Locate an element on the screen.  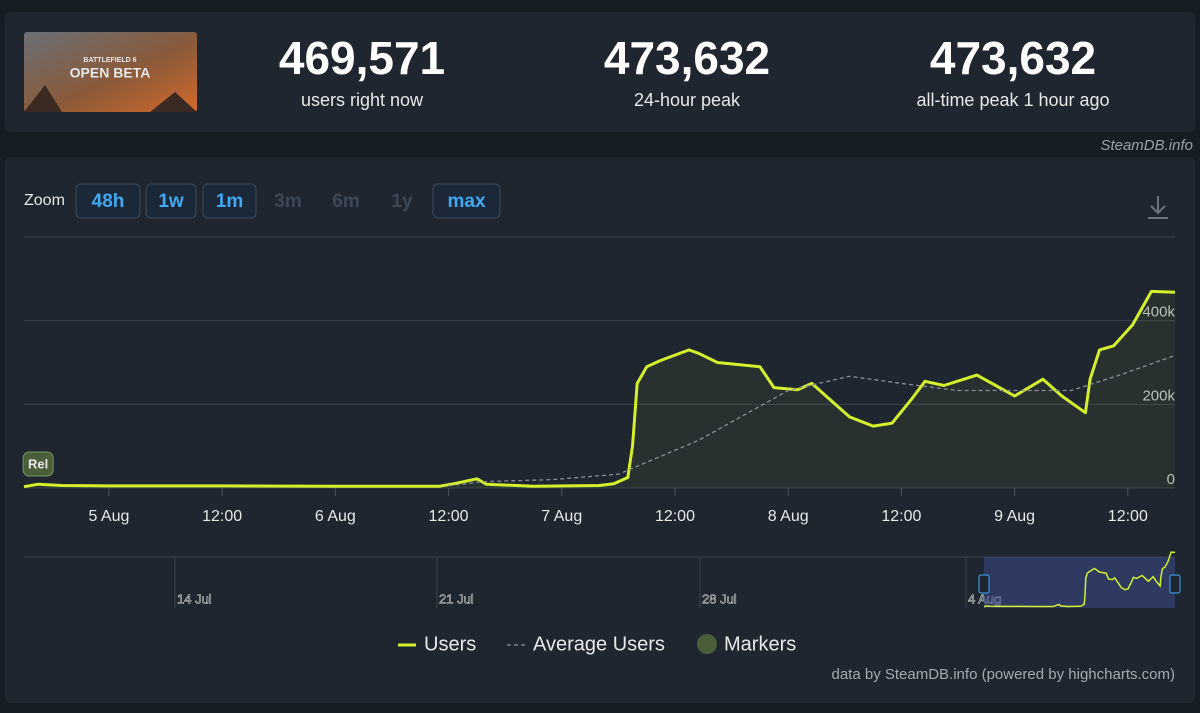
y-tick-label: 0 is located at coordinates (1171, 479).